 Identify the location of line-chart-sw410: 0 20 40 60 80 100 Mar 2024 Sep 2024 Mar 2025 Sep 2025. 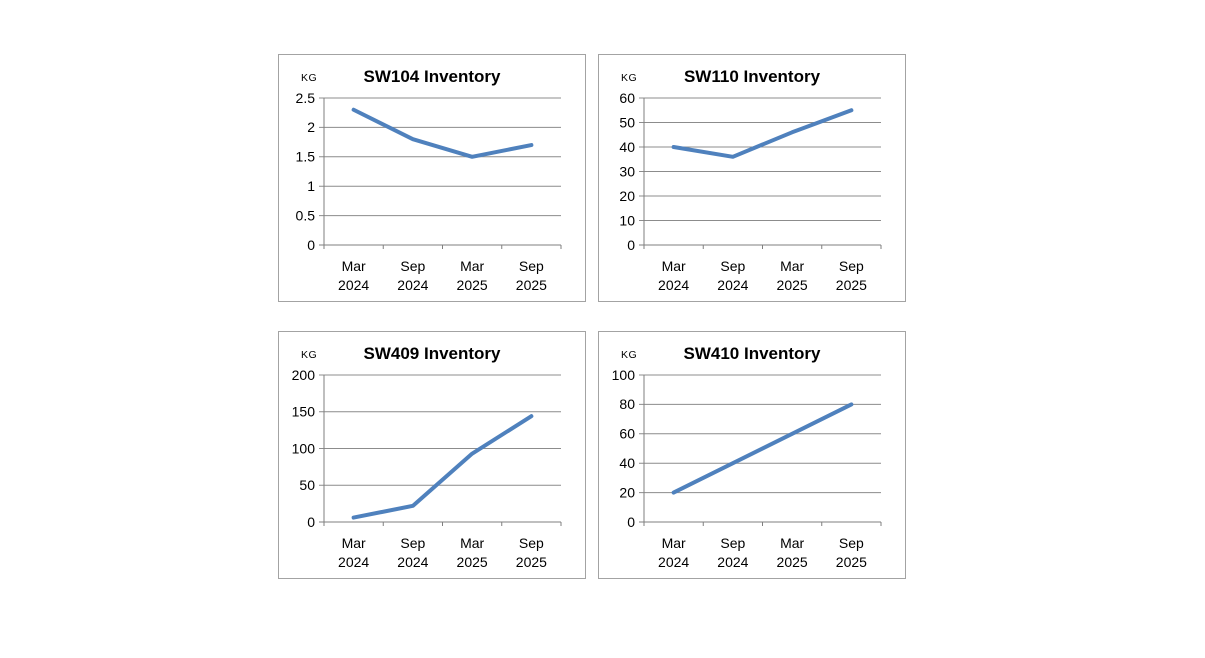
(747, 468).